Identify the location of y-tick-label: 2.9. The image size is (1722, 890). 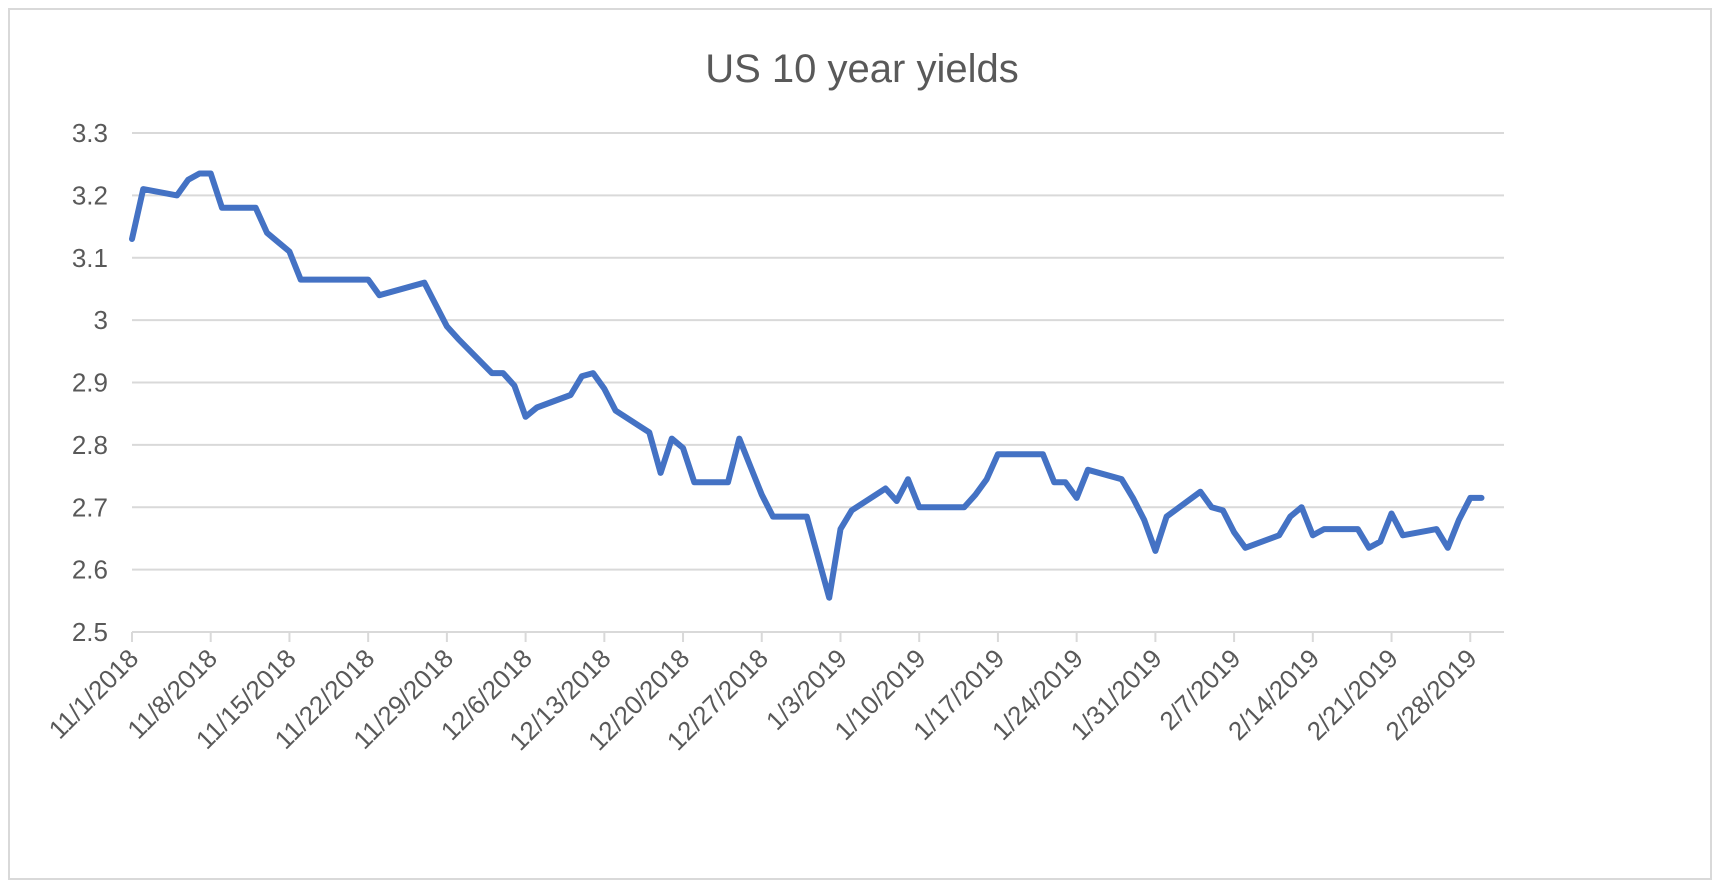
(90, 383).